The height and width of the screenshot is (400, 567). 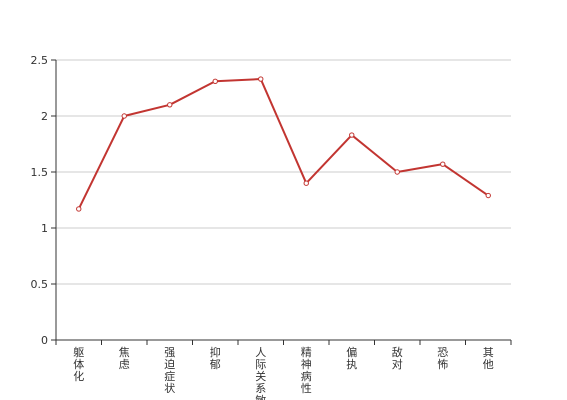 I want to click on y-tick-labels: 0 0.5 1 1.5 2 2.5, so click(x=40, y=200).